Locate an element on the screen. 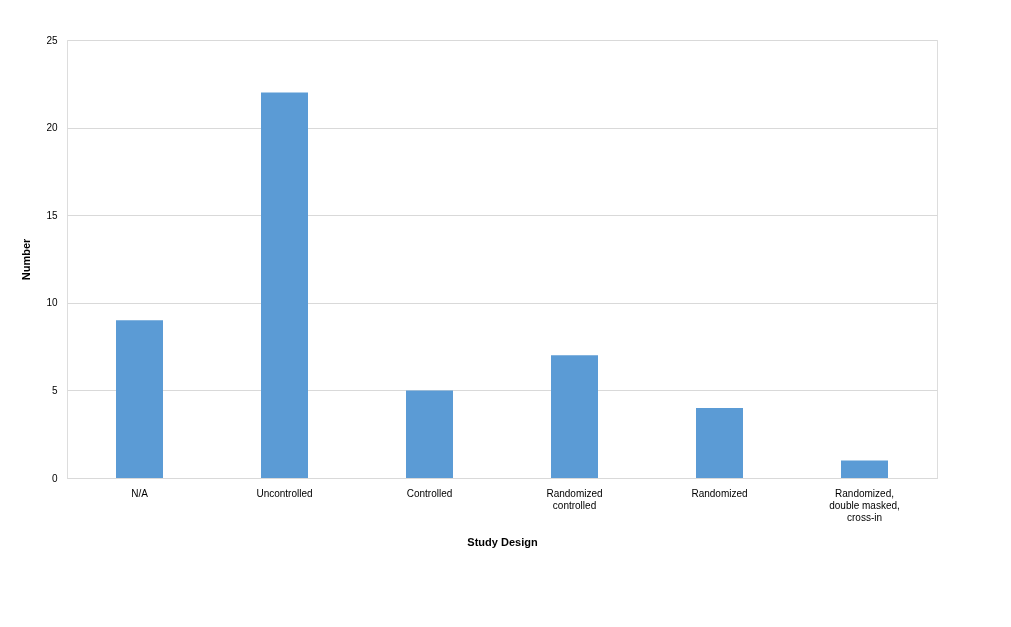  x-tick-label: Randomized controlled is located at coordinates (574, 499).